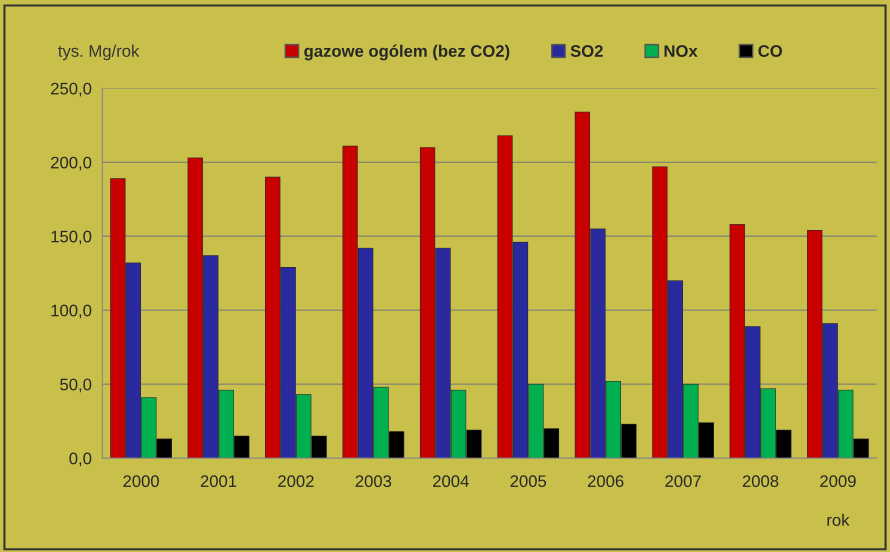 Image resolution: width=890 pixels, height=552 pixels. What do you see at coordinates (296, 481) in the screenshot?
I see `x-tick-label: 2002` at bounding box center [296, 481].